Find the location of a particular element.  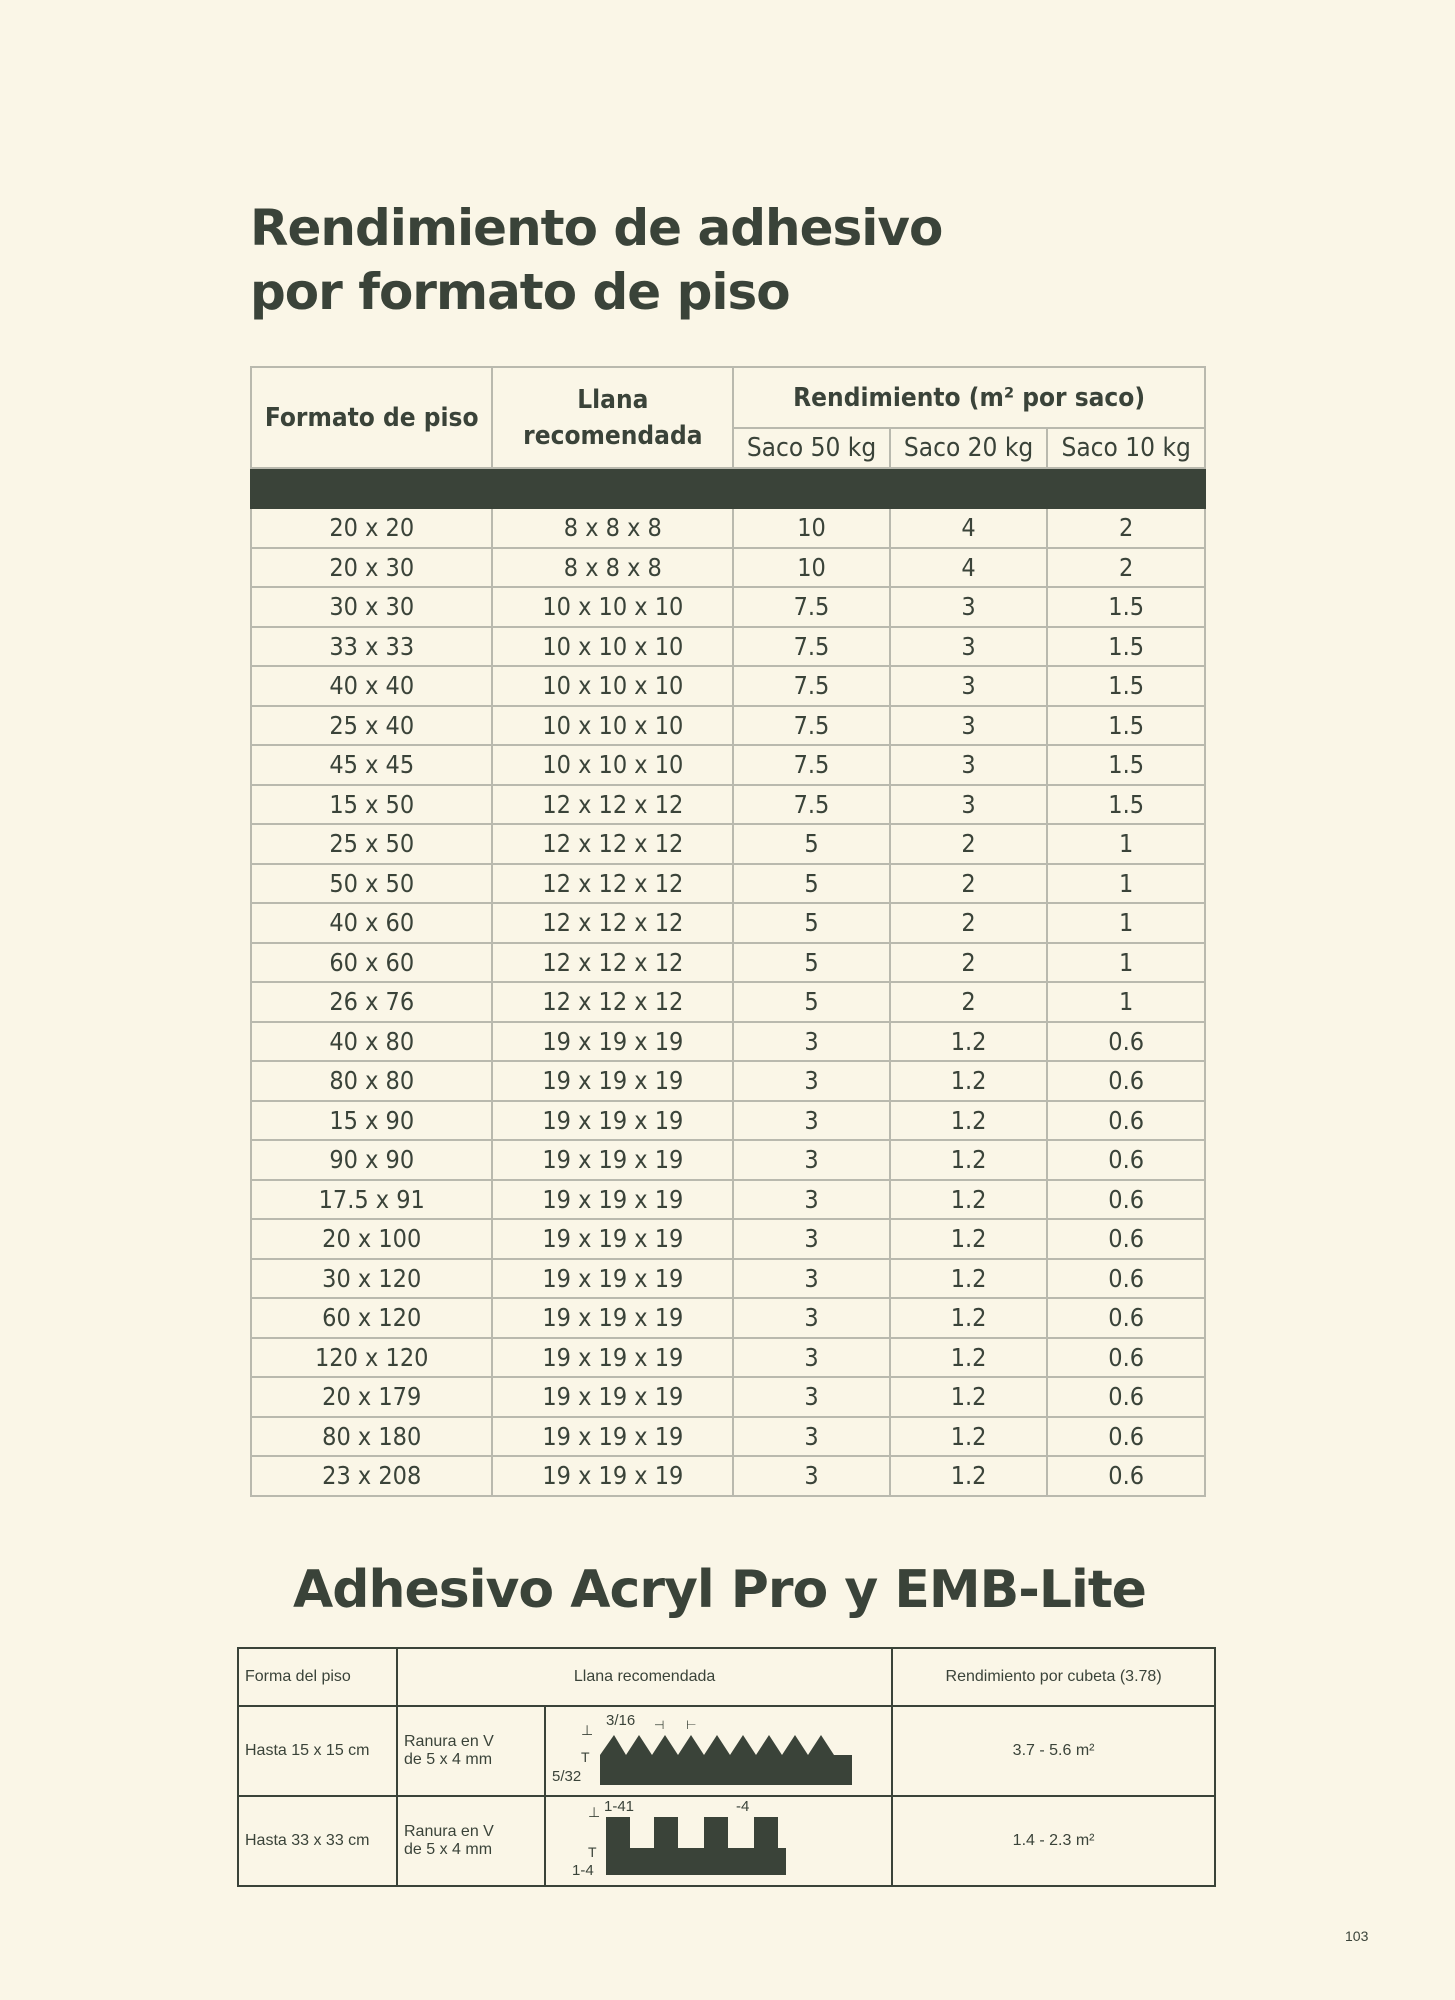

table-cell: 40 x 60 is located at coordinates (371, 923).